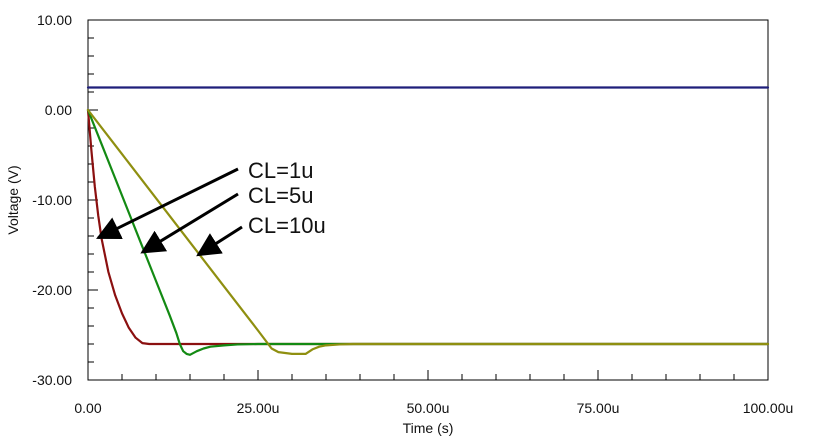  What do you see at coordinates (54, 20) in the screenshot?
I see `y-tick-label: 10.00` at bounding box center [54, 20].